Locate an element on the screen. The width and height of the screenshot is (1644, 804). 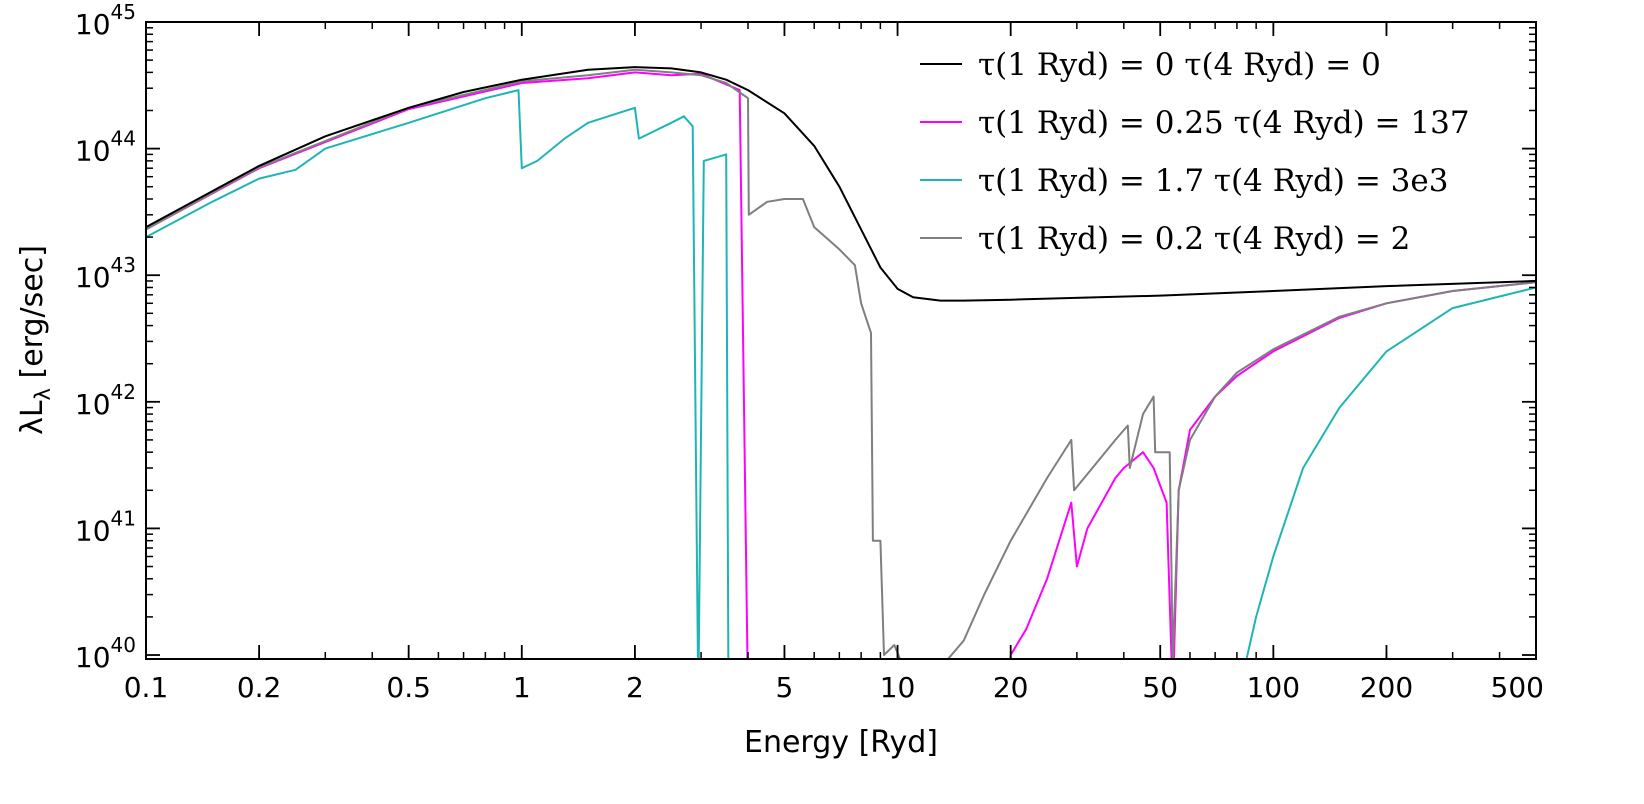
x-tick-label: 2 is located at coordinates (635, 687).